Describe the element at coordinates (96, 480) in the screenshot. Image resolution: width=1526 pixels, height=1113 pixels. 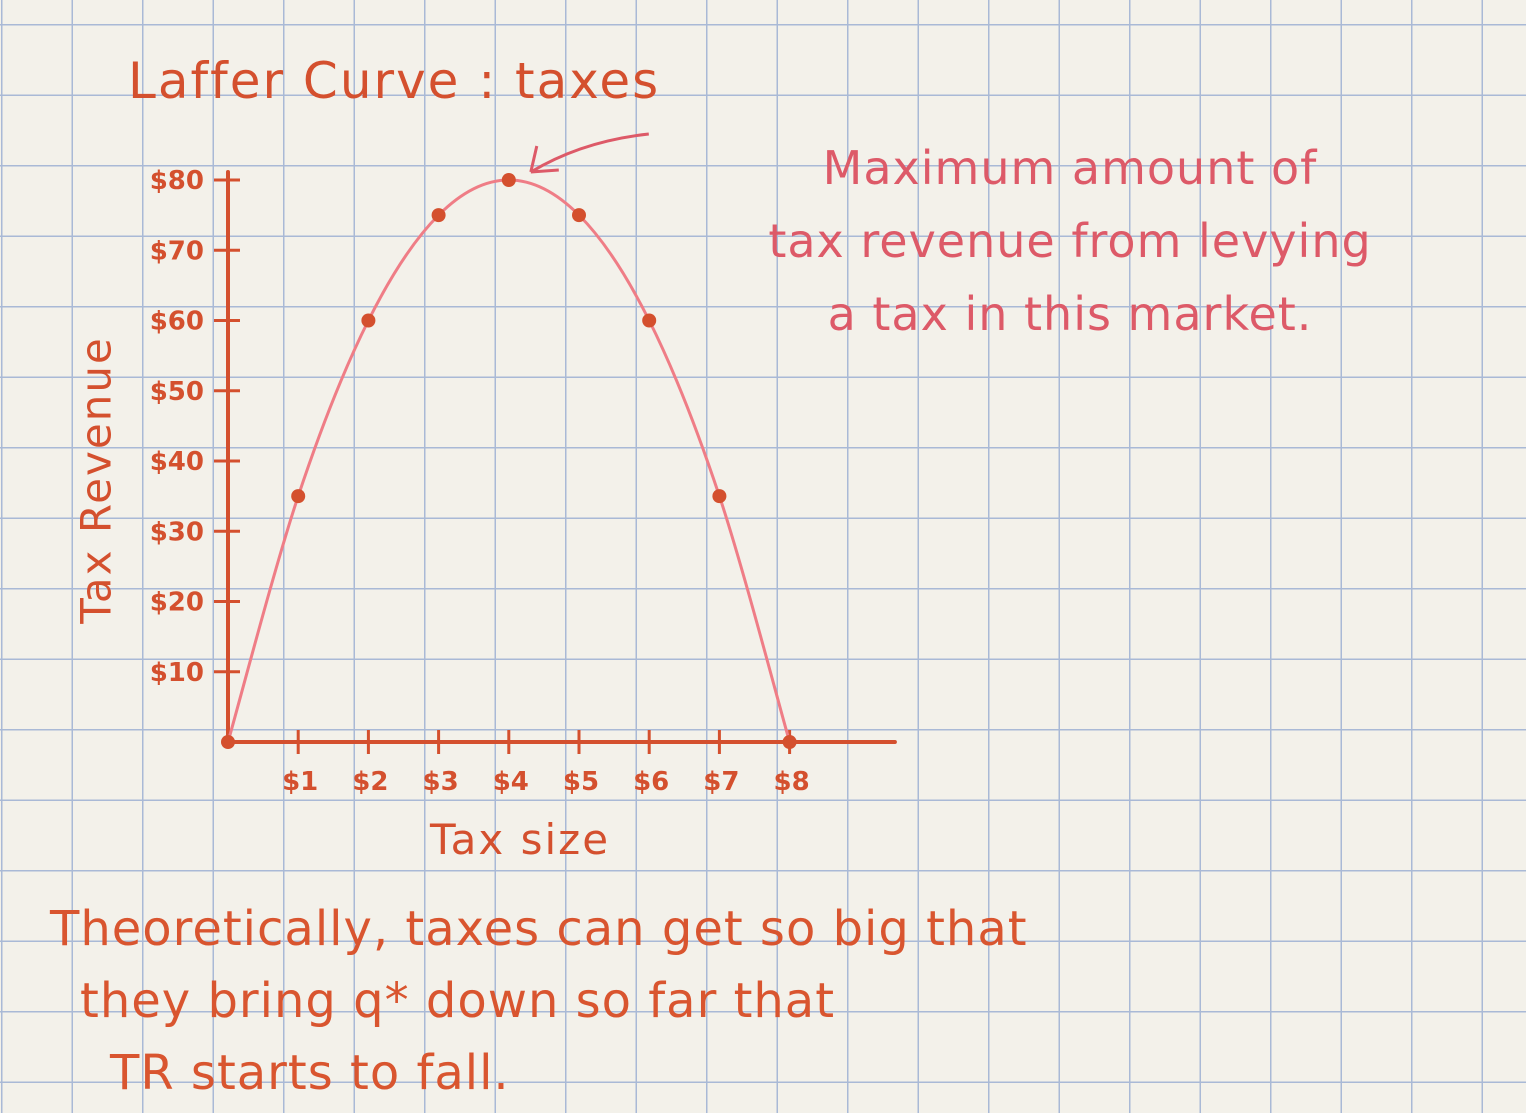
I see `y-axis-label: Tax Revenue` at that location.